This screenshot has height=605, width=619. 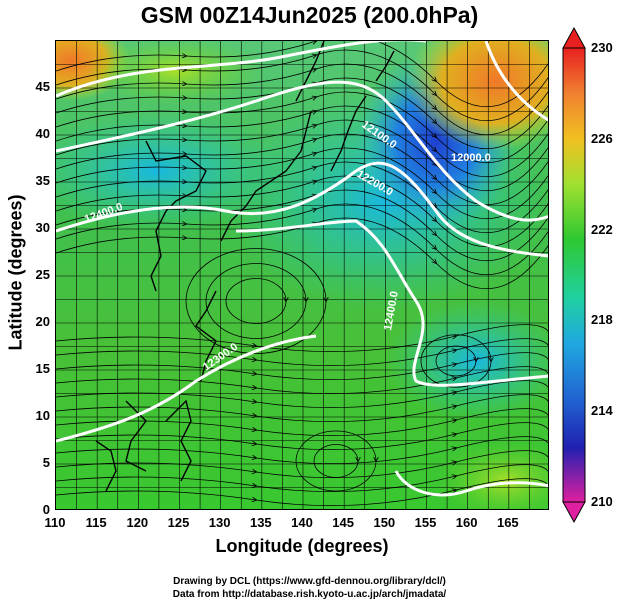 What do you see at coordinates (302, 546) in the screenshot?
I see `x-axis-label: Longitude (degrees)` at bounding box center [302, 546].